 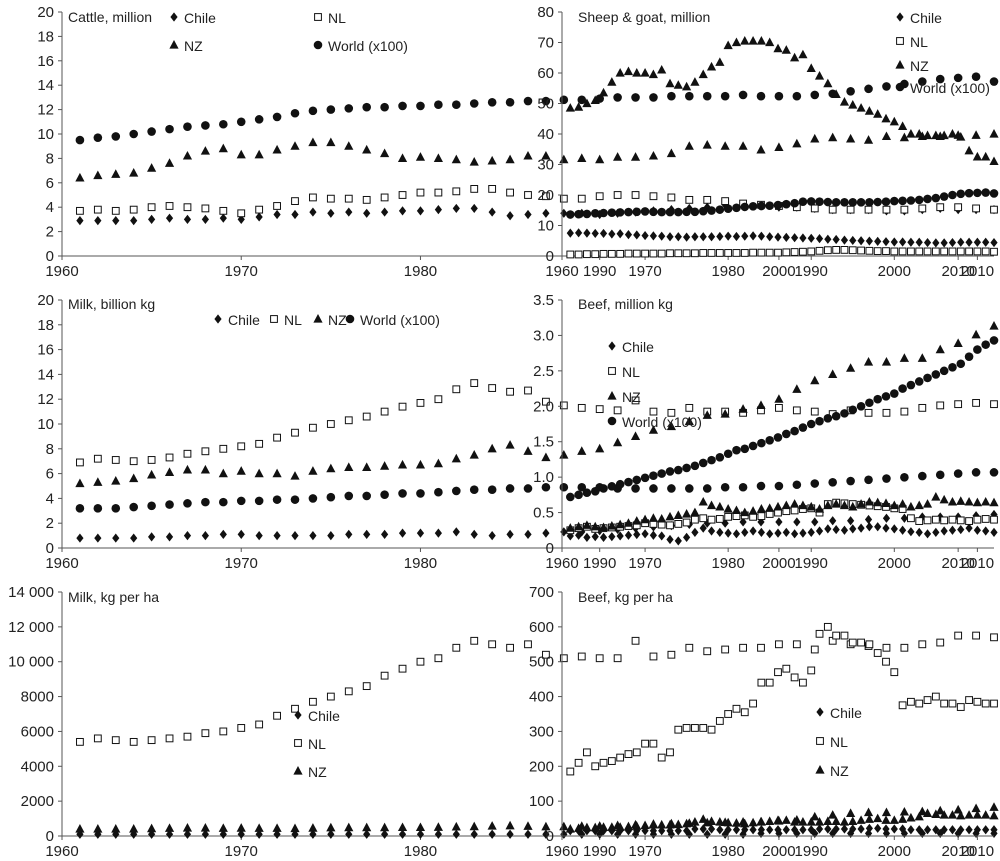 What do you see at coordinates (550, 836) in the screenshot?
I see `y-tick-label: 0` at bounding box center [550, 836].